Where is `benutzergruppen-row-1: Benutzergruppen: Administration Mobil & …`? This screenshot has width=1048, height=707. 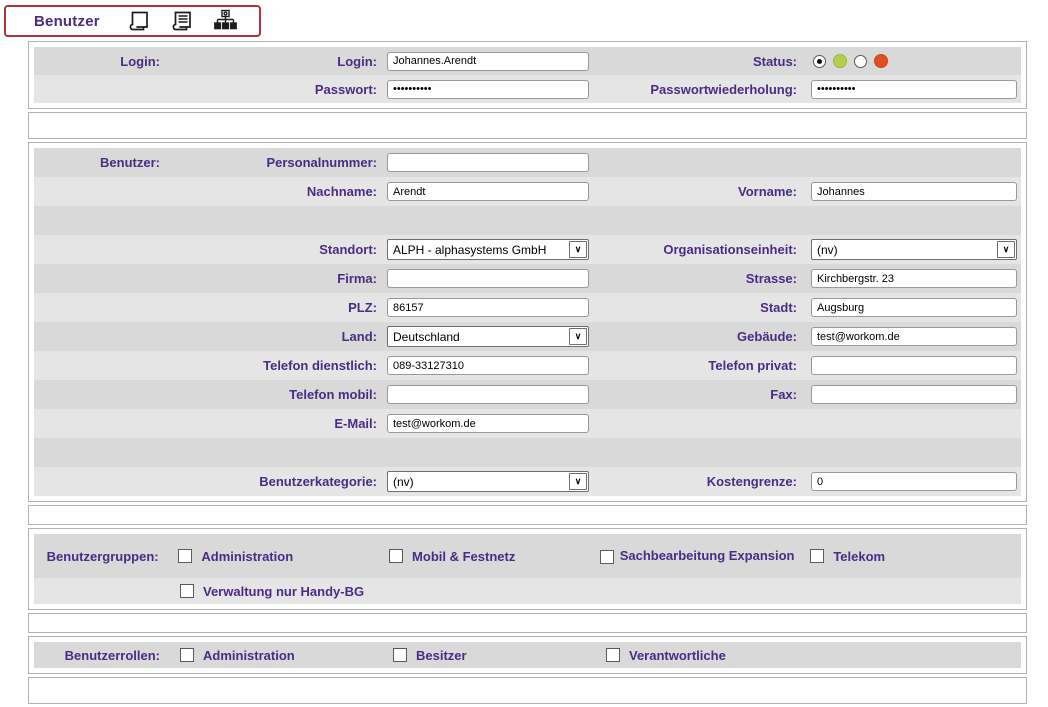
benutzergruppen-row-1: Benutzergruppen: Administration Mobil & … is located at coordinates (527, 556).